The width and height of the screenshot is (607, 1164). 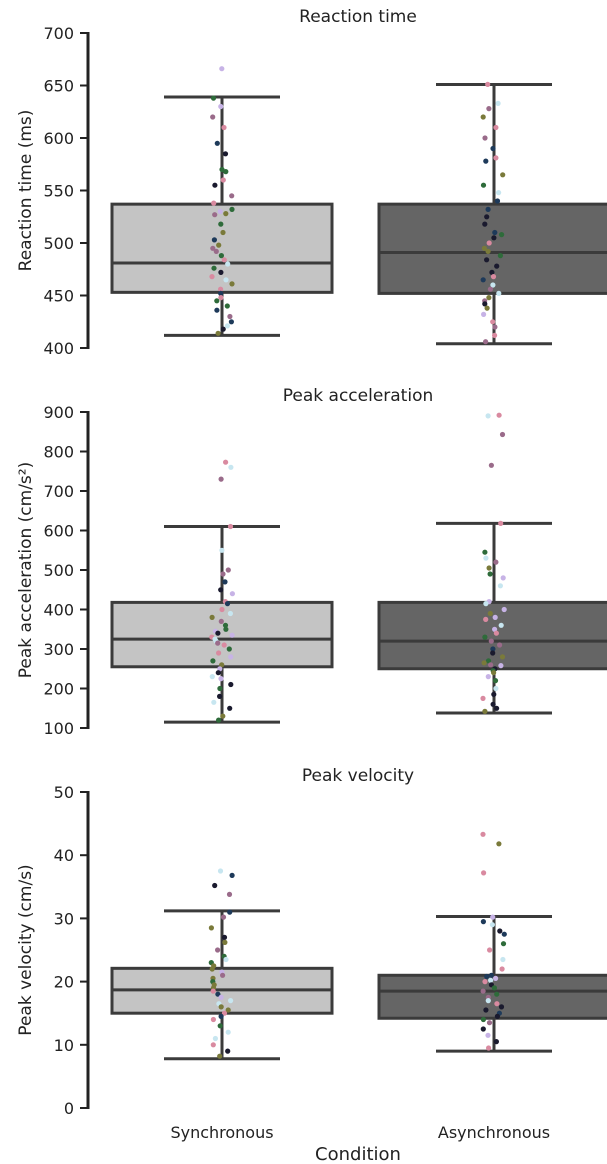 What do you see at coordinates (69, 1108) in the screenshot?
I see `y-tick-label: 0` at bounding box center [69, 1108].